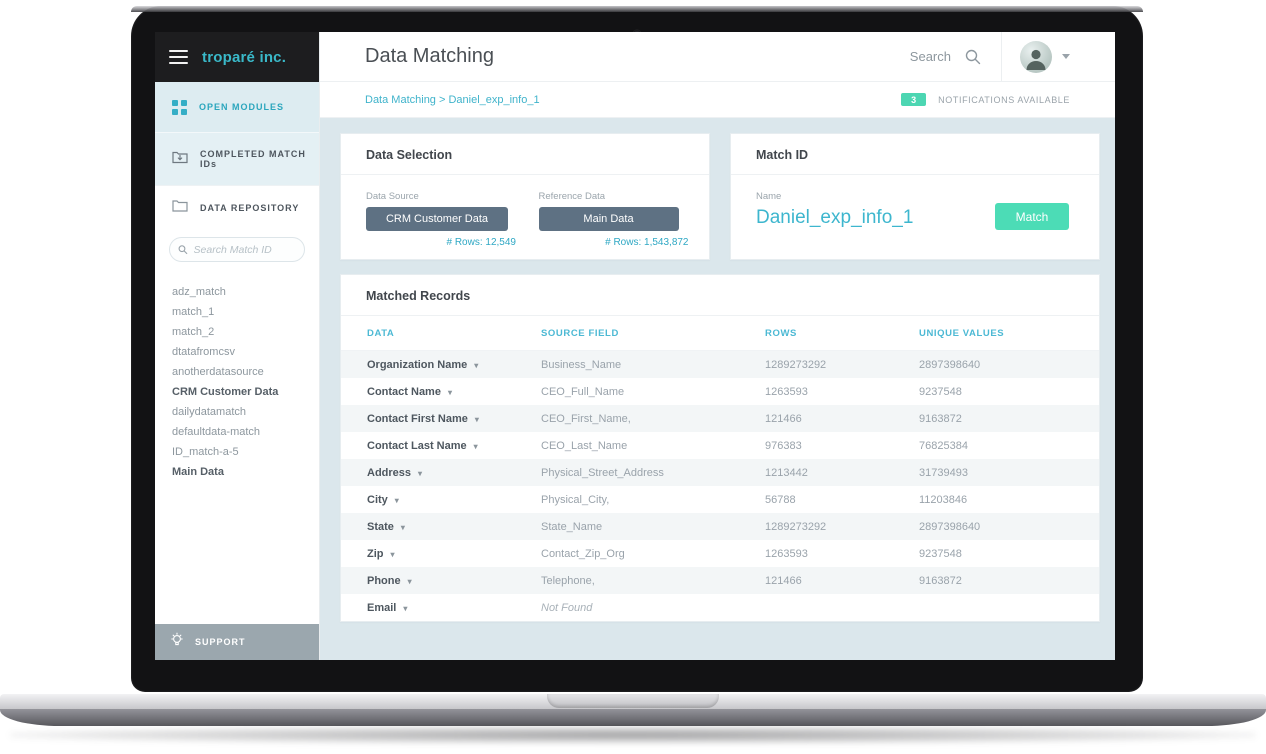  I want to click on row-unique-values: 11203846, so click(943, 499).